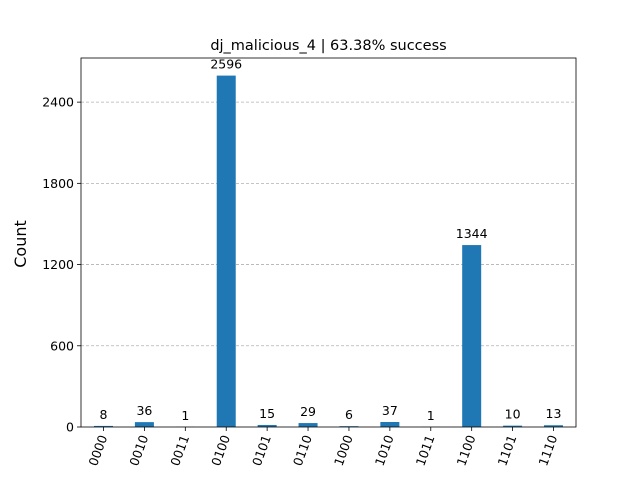 This screenshot has width=640, height=480. Describe the element at coordinates (513, 414) in the screenshot. I see `bar-value-label: 10` at that location.